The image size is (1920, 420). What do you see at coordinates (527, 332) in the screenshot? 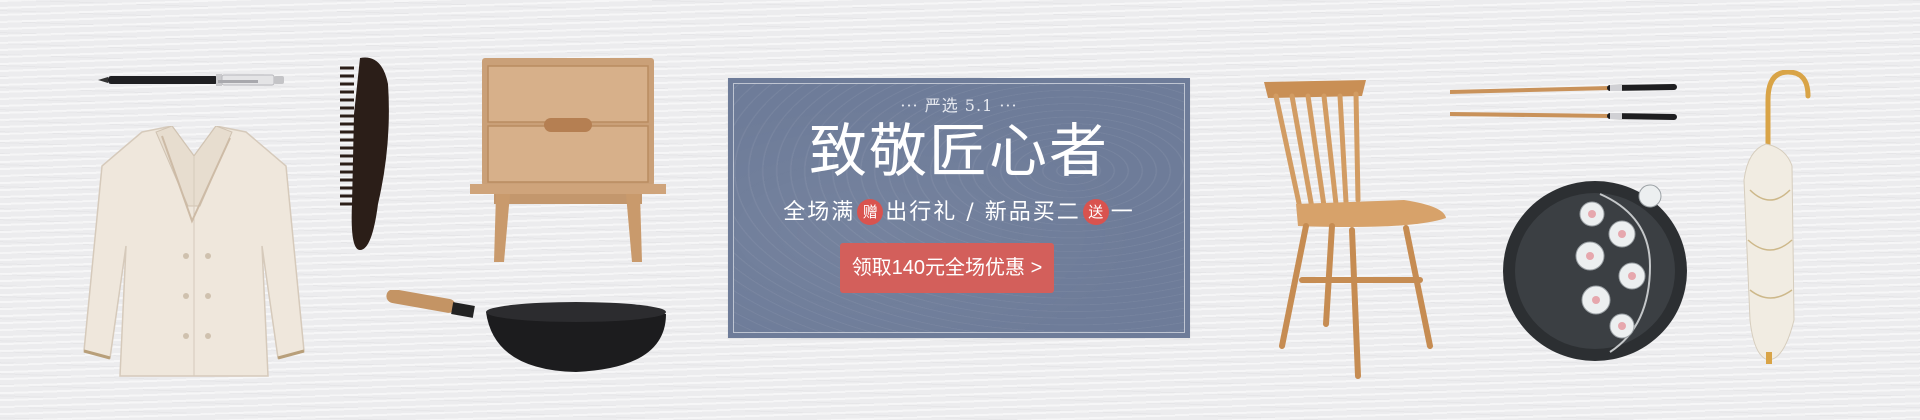
I see `wok-icon` at bounding box center [527, 332].